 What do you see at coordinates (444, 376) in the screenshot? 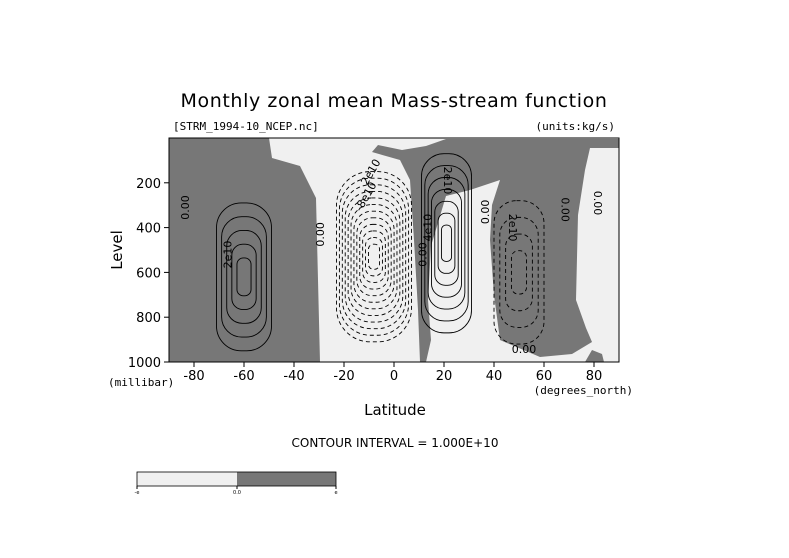
I see `x-tick-label: 20` at bounding box center [444, 376].